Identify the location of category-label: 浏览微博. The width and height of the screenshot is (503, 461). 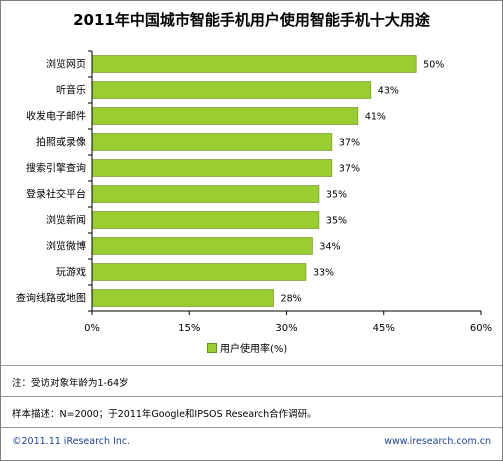
(66, 246).